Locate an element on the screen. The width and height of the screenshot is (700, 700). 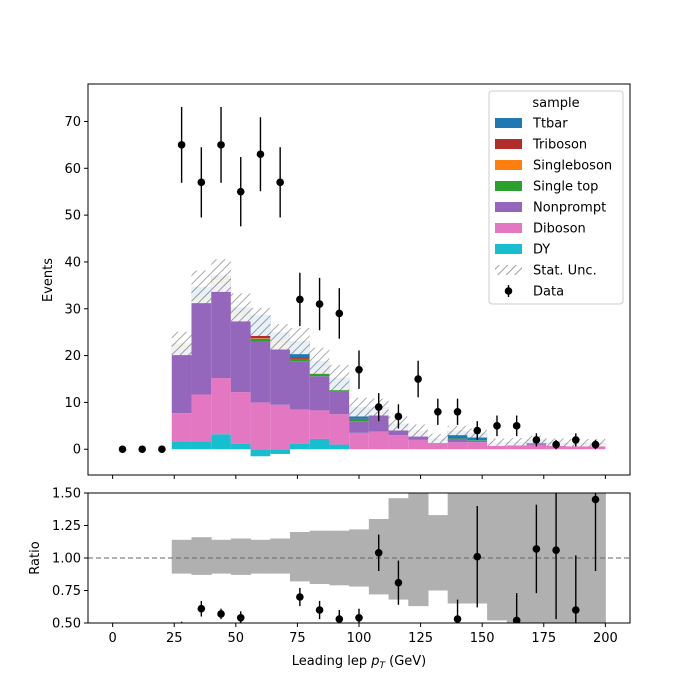
y-tick-label: 60 is located at coordinates (72, 169).